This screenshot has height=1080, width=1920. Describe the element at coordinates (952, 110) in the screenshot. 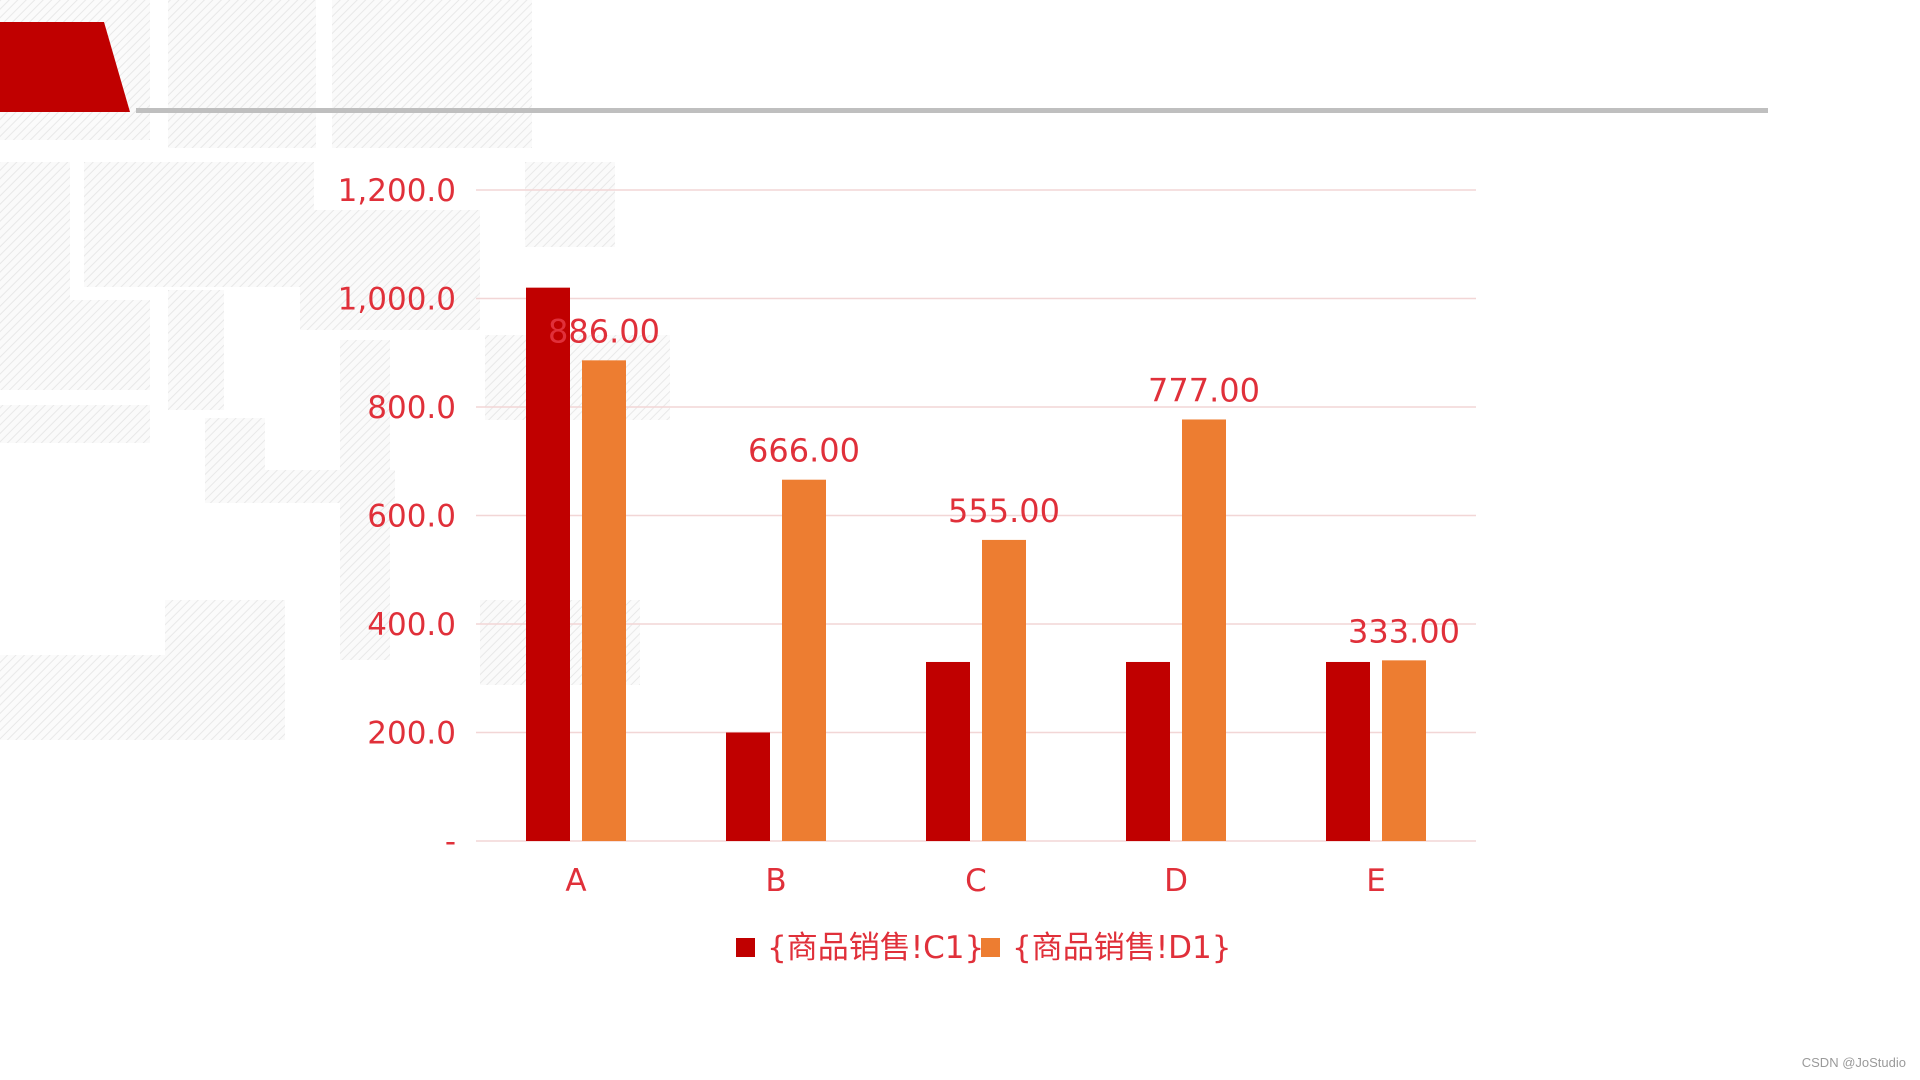

I see `header-rule` at that location.